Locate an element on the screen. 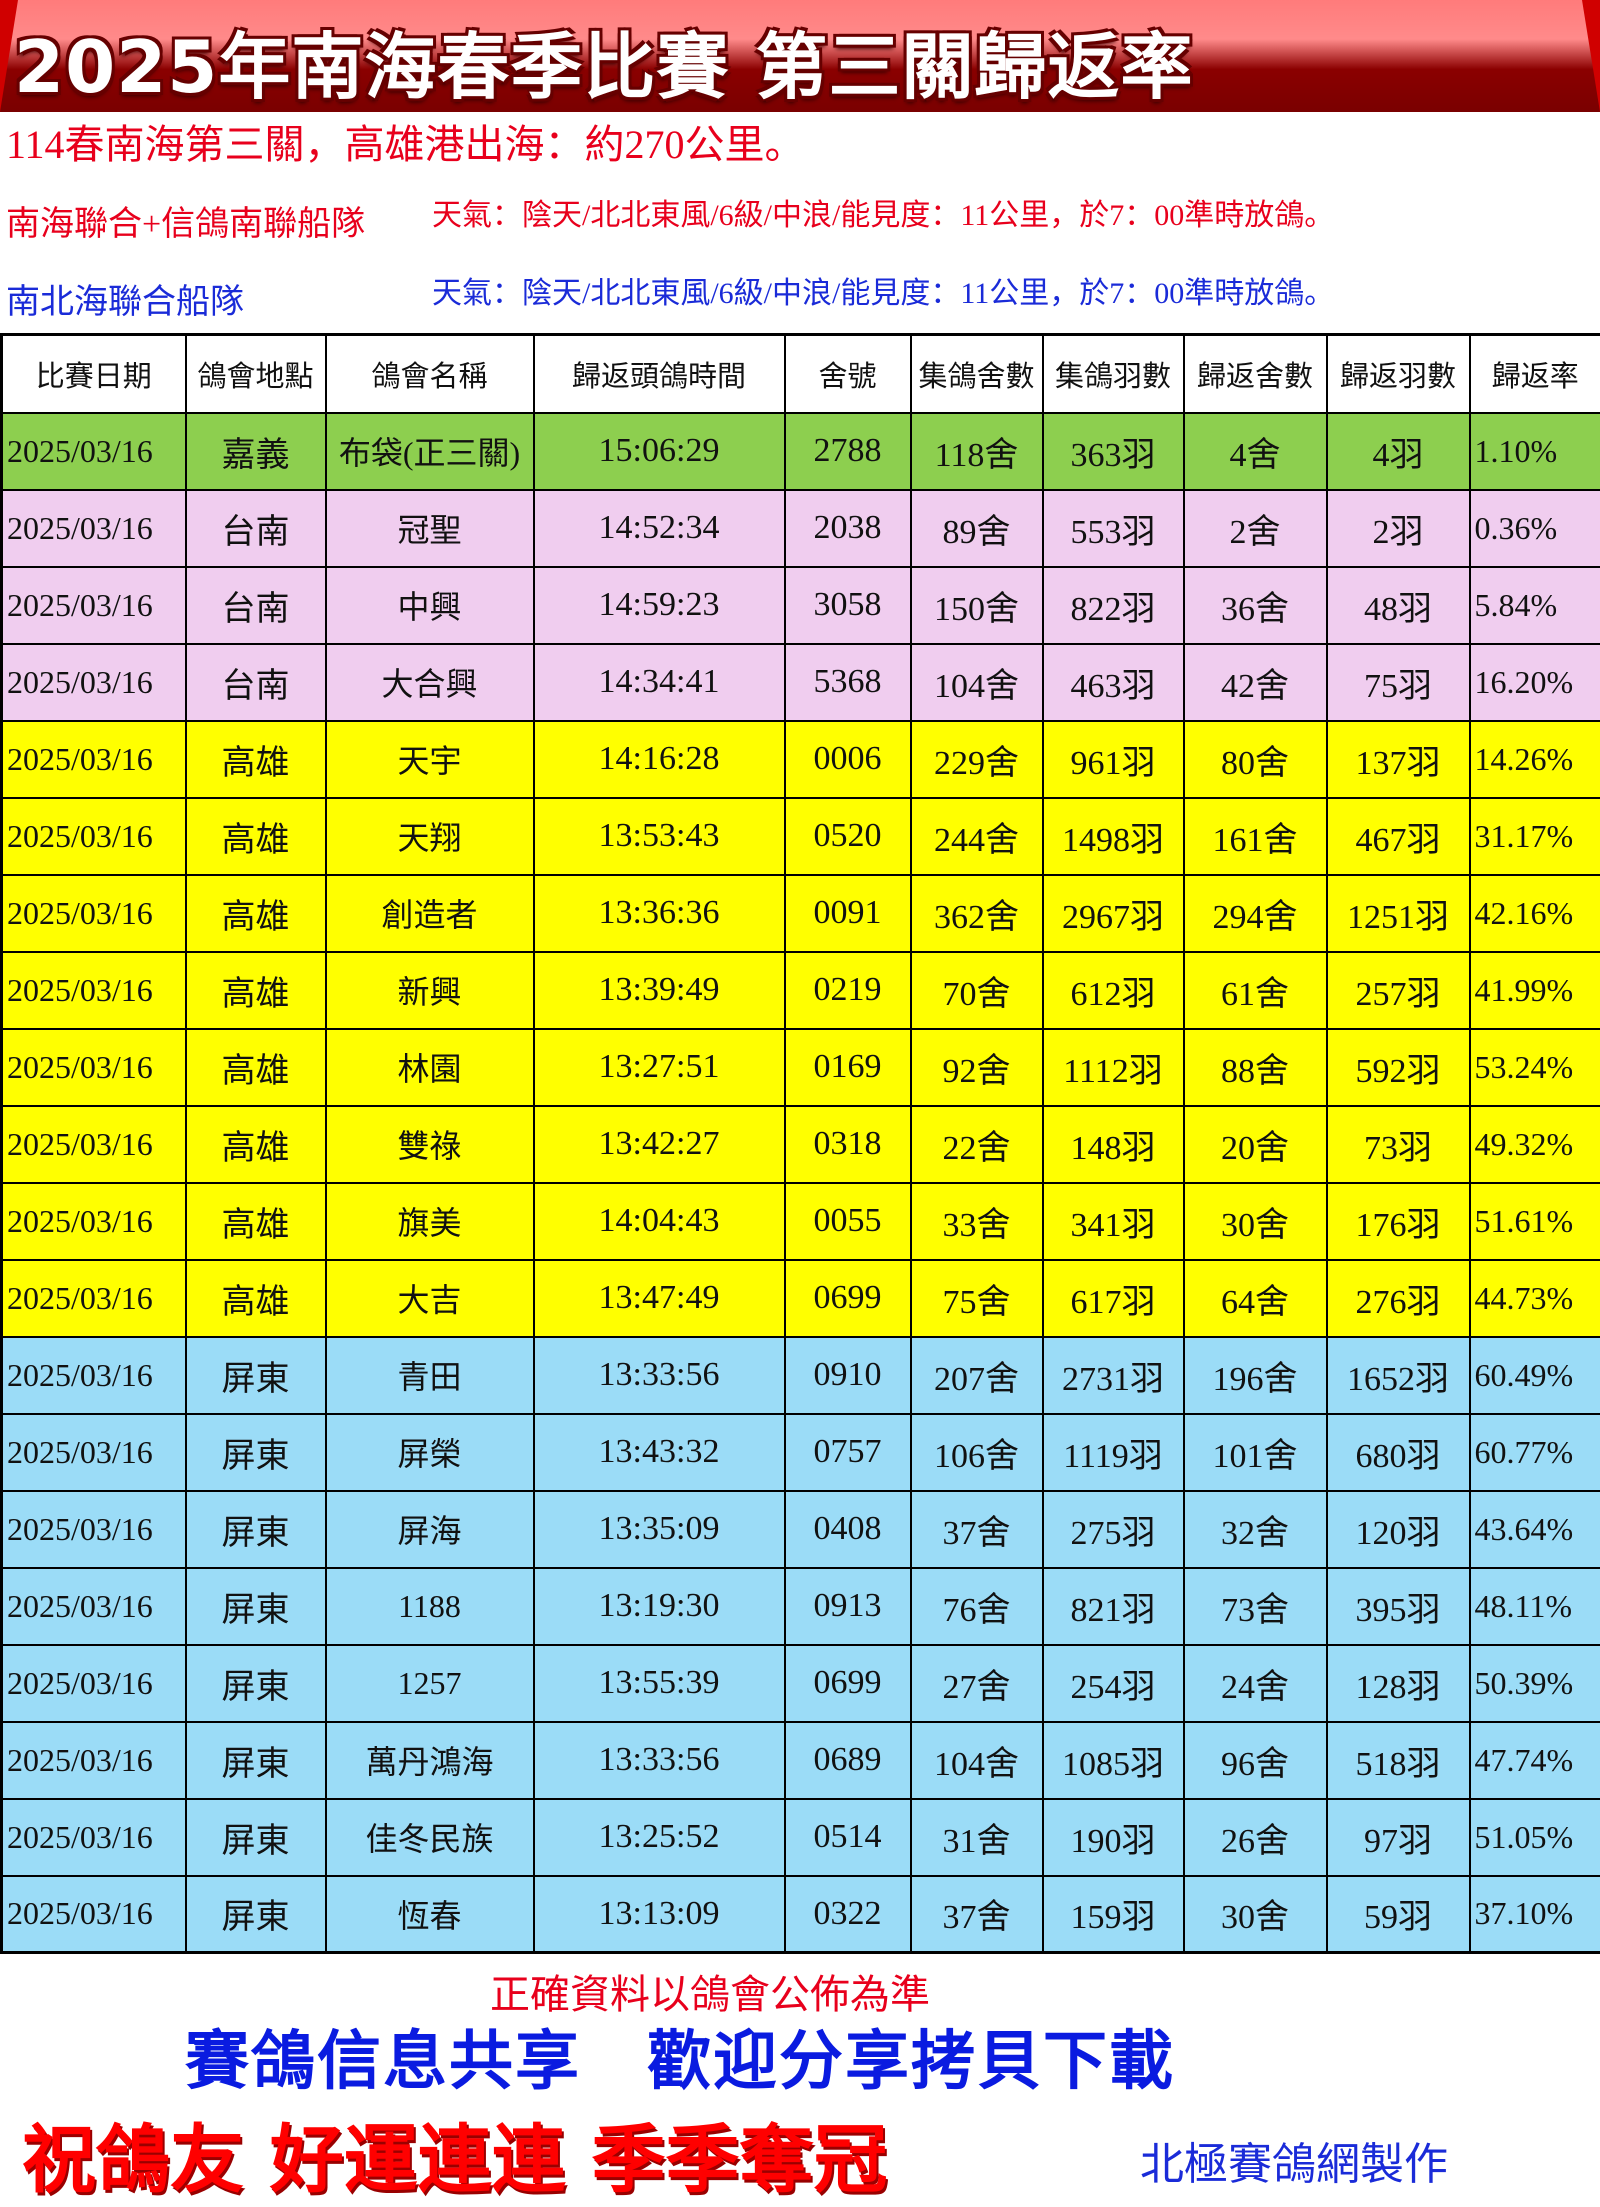  table-cell: 60.49% is located at coordinates (1535, 1375).